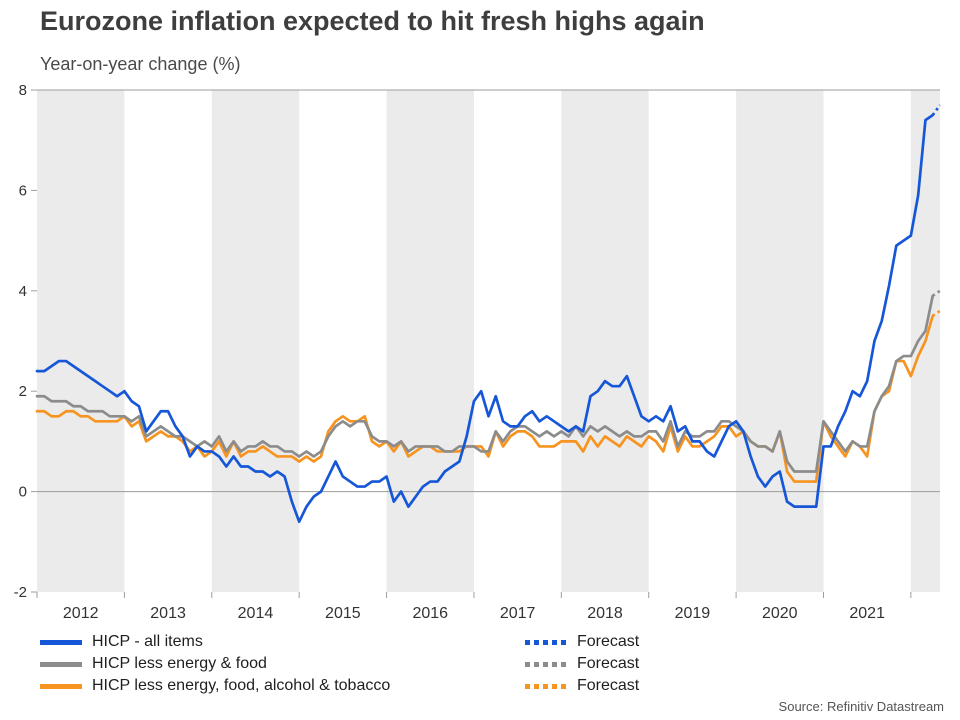  What do you see at coordinates (546, 686) in the screenshot?
I see `dotted-swatch-orange` at bounding box center [546, 686].